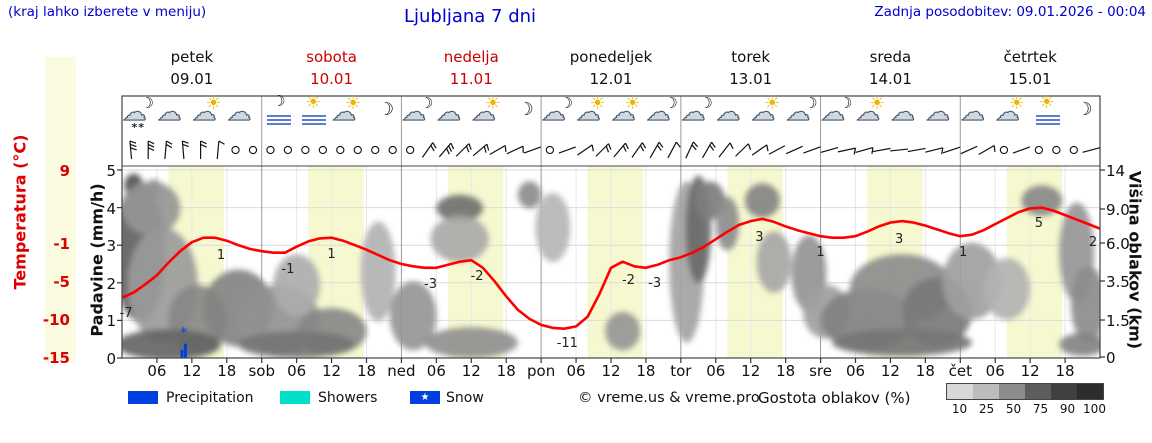  I want to click on showers-swatch, so click(295, 397).